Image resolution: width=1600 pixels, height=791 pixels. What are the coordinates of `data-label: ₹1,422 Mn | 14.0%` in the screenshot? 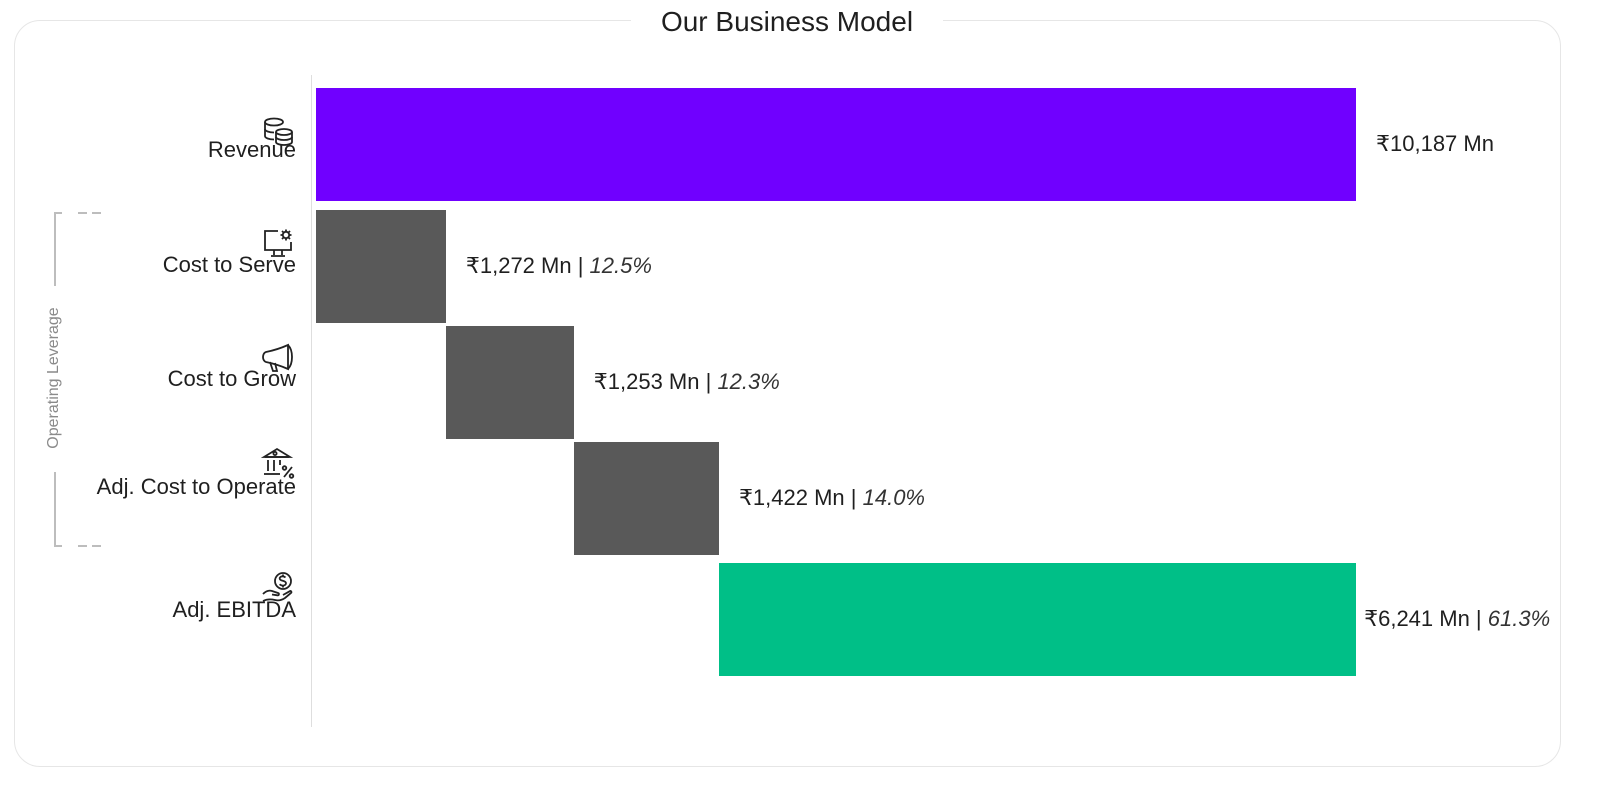 It's located at (832, 498).